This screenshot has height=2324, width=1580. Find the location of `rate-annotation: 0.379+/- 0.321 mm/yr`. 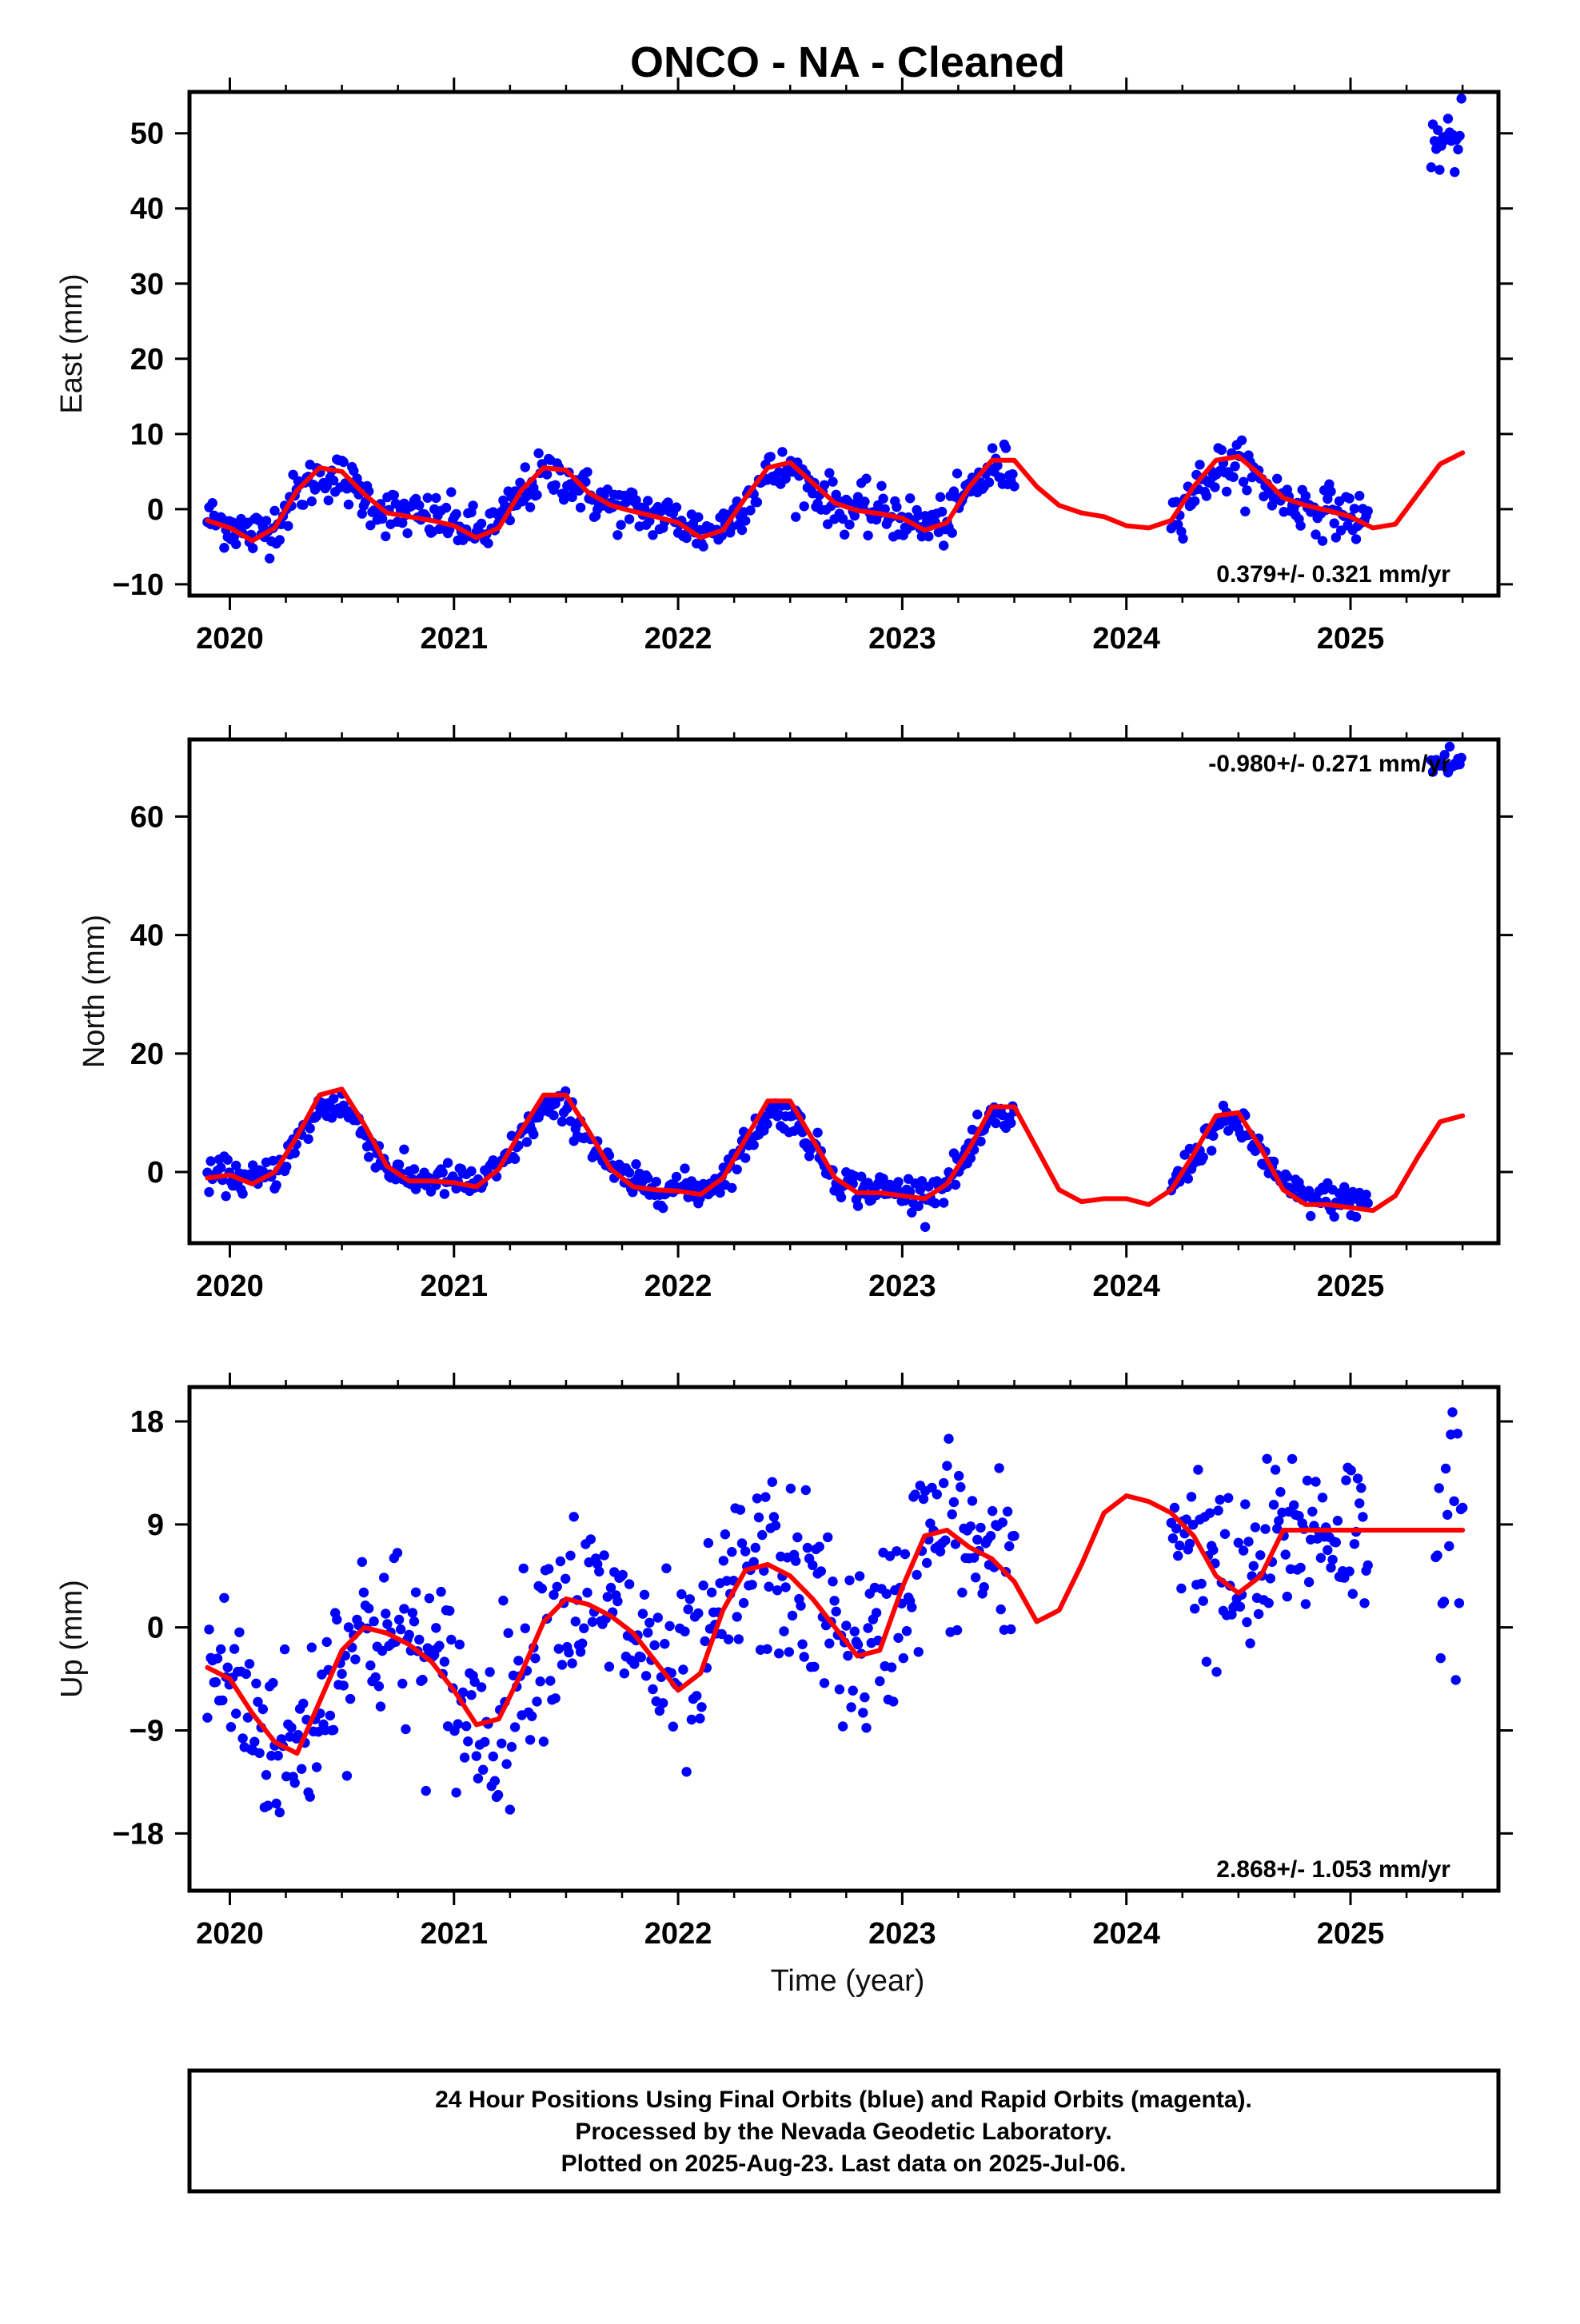

rate-annotation: 0.379+/- 0.321 mm/yr is located at coordinates (1333, 575).